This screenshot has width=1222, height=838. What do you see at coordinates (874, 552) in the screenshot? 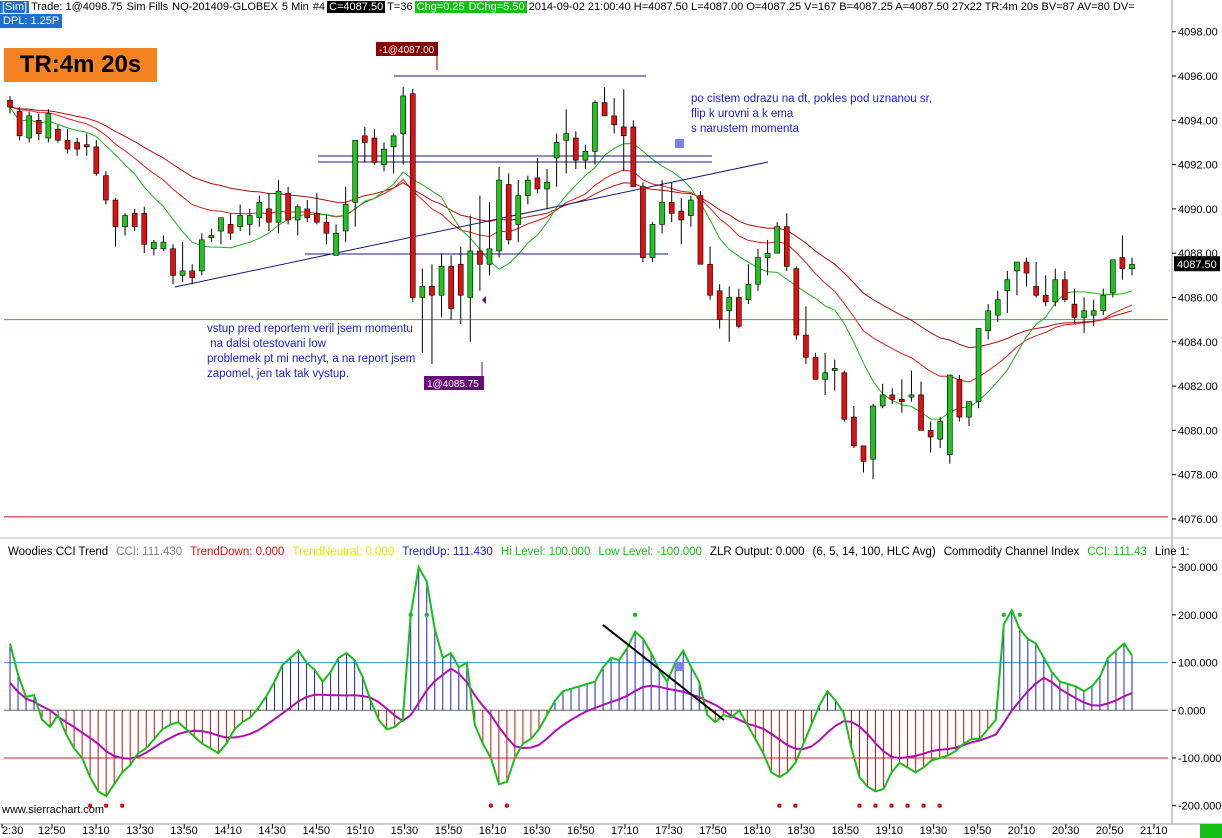
I see `legend-params: (6, 5, 14, 100, HLC Avg)` at bounding box center [874, 552].